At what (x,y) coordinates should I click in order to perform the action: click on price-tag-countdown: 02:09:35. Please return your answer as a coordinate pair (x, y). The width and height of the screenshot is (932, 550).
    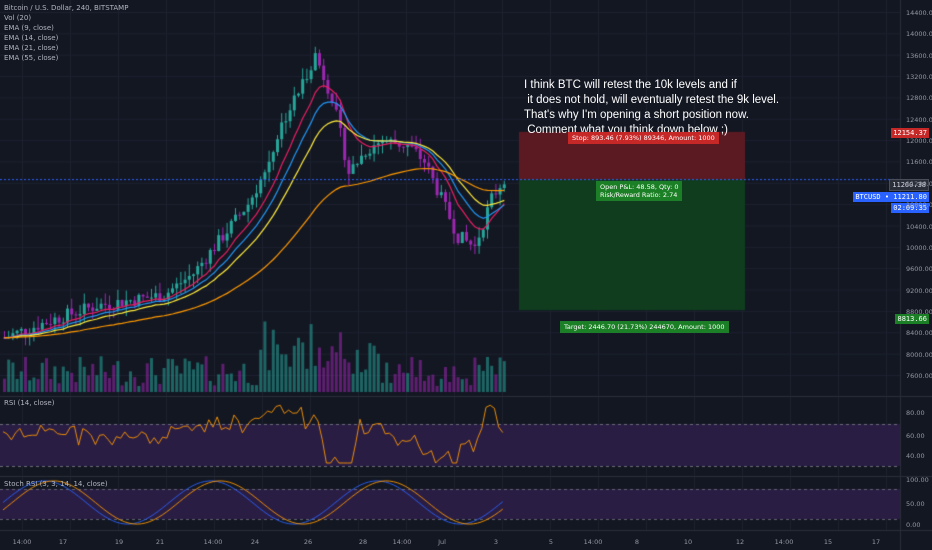
    Looking at the image, I should click on (910, 208).